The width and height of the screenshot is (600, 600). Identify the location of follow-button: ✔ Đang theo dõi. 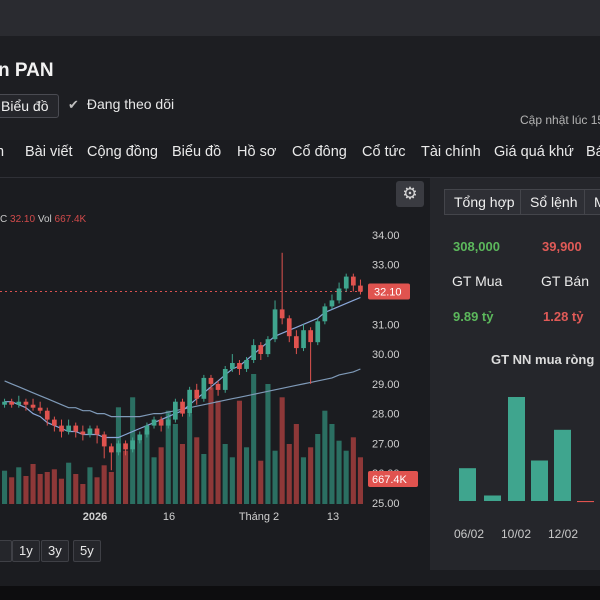
(121, 104).